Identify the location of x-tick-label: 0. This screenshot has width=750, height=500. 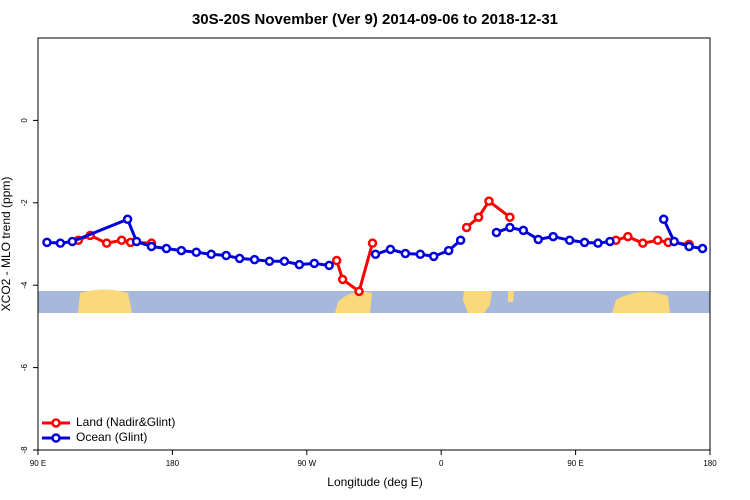
(441, 463).